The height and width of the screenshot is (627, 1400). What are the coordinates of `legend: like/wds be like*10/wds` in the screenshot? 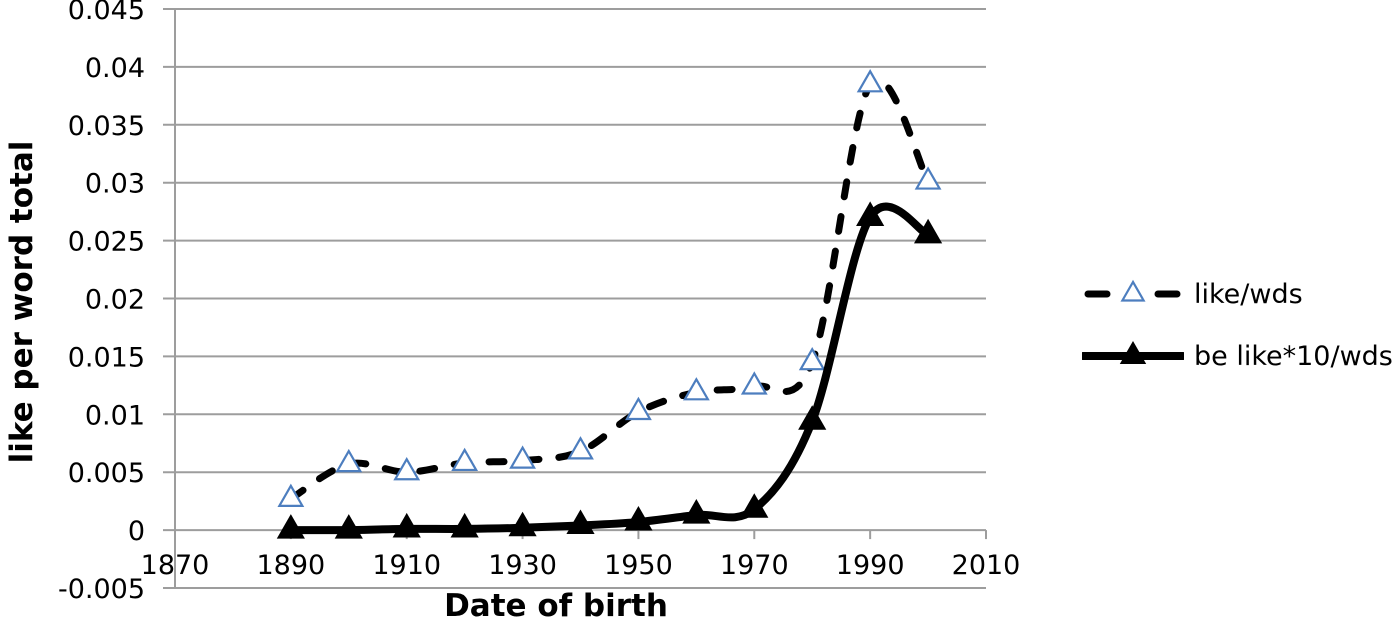 It's located at (1237, 325).